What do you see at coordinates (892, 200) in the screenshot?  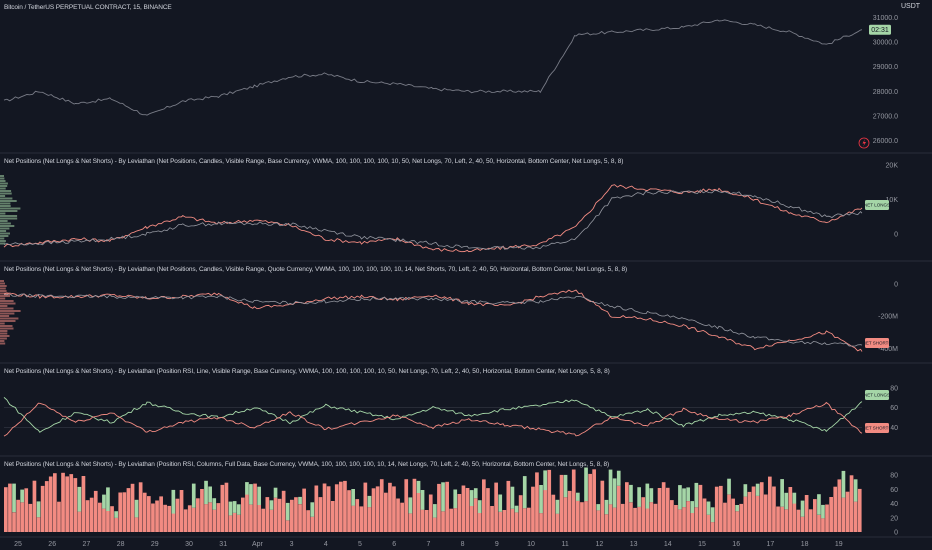 I see `y-tick-label: 10K` at bounding box center [892, 200].